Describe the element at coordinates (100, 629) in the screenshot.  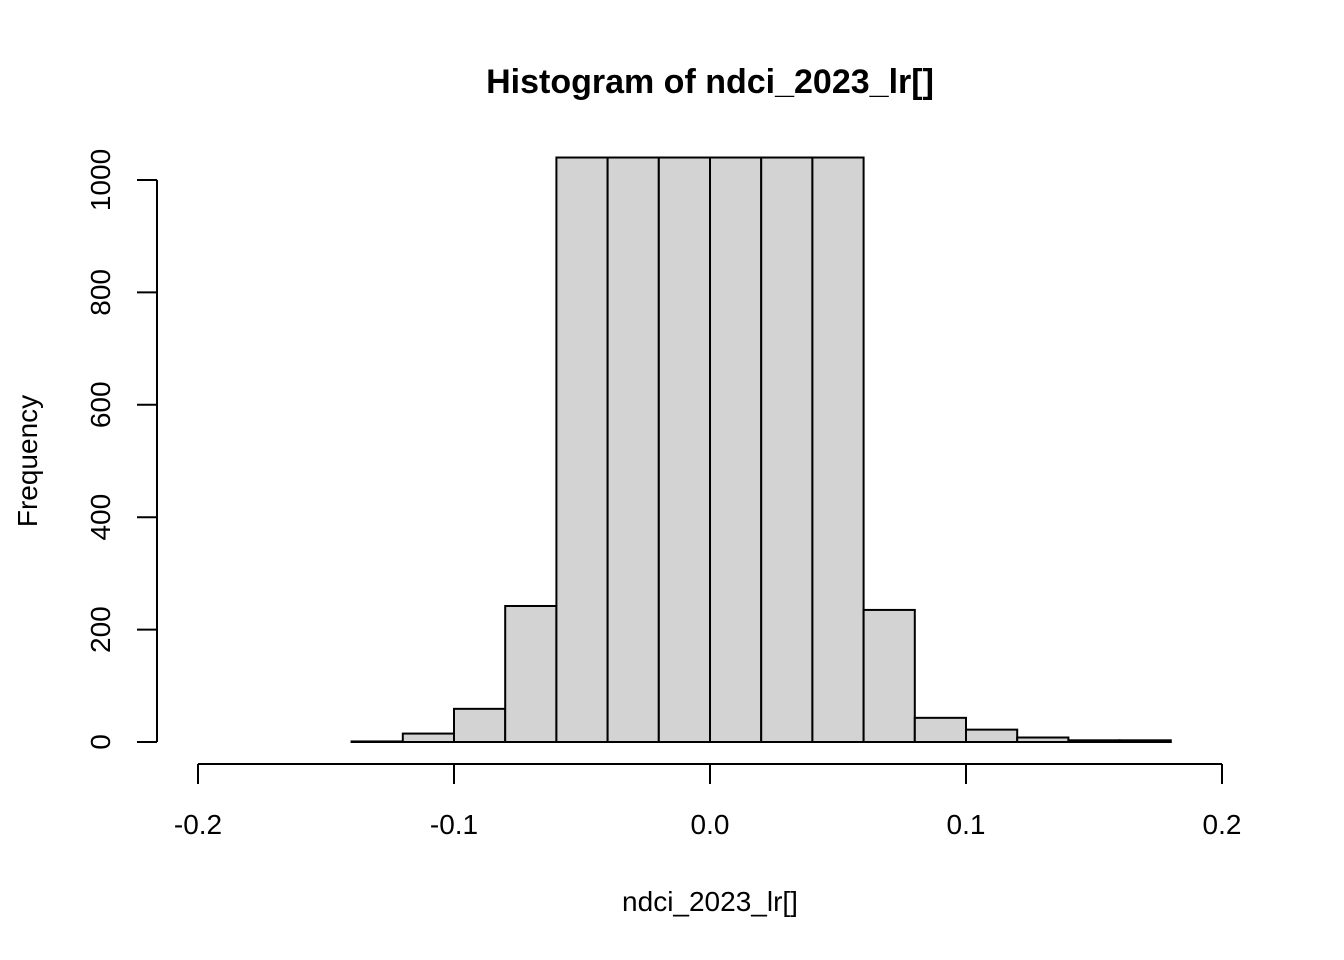
I see `y-tick-label: 200` at that location.